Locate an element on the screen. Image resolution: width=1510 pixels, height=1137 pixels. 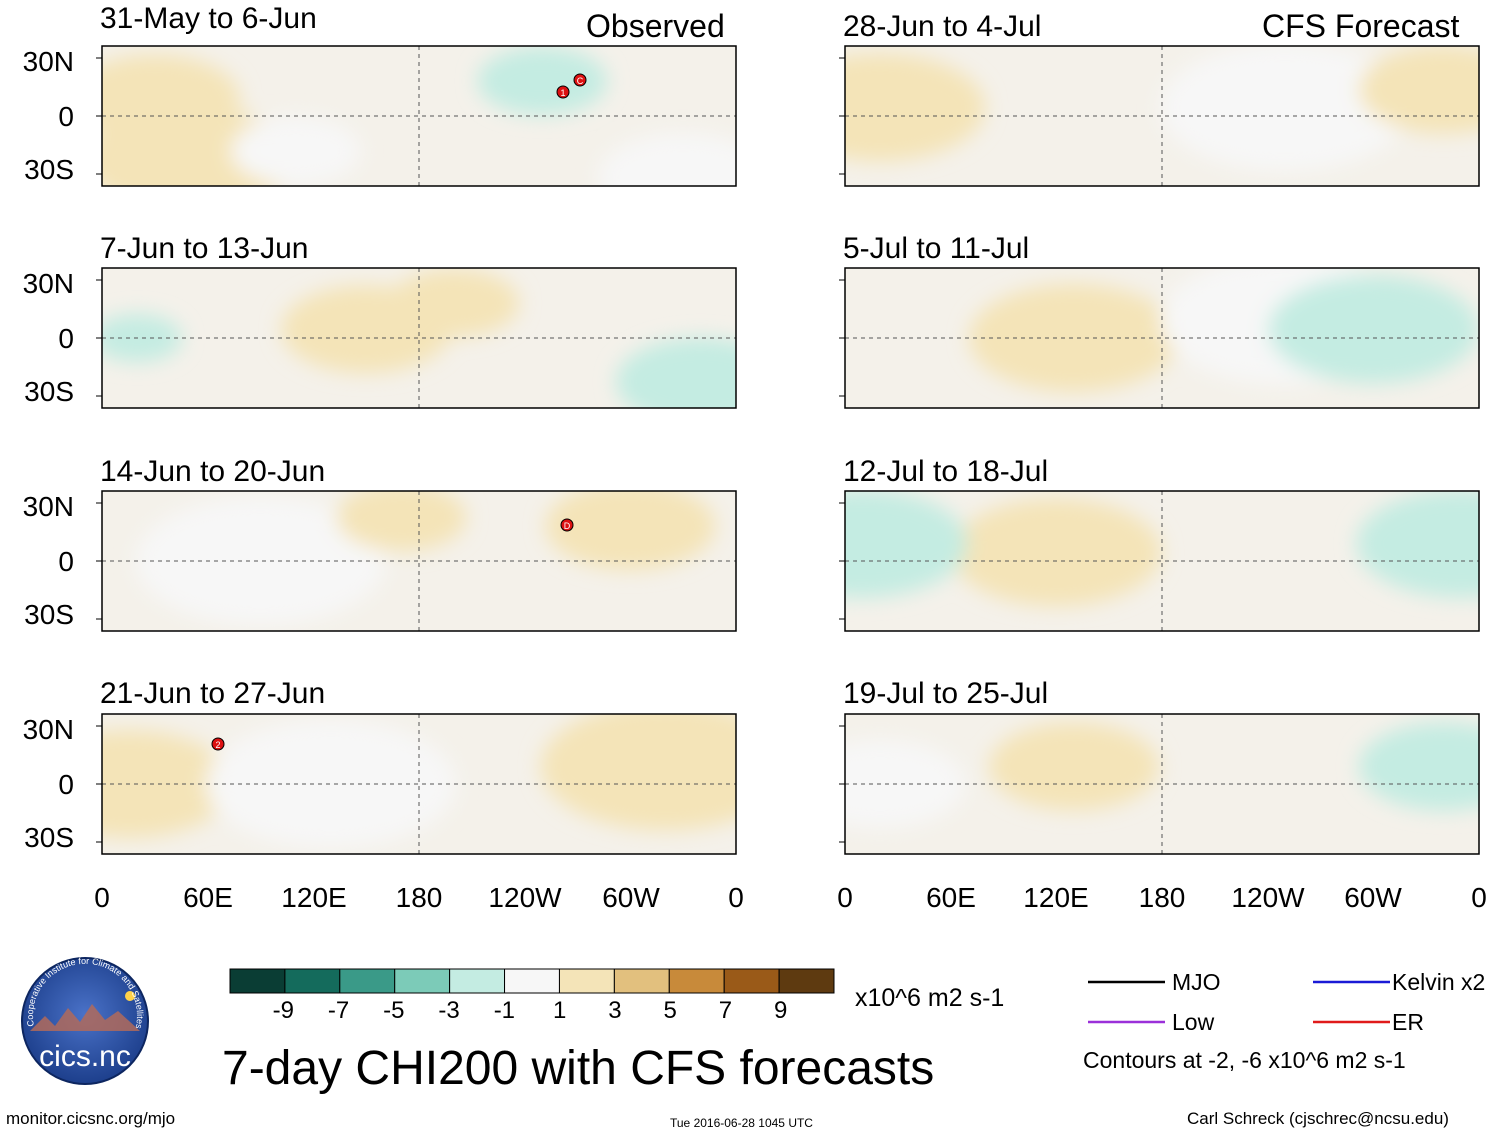
panel-title: 19-Jul to 25-Jul is located at coordinates (946, 693).